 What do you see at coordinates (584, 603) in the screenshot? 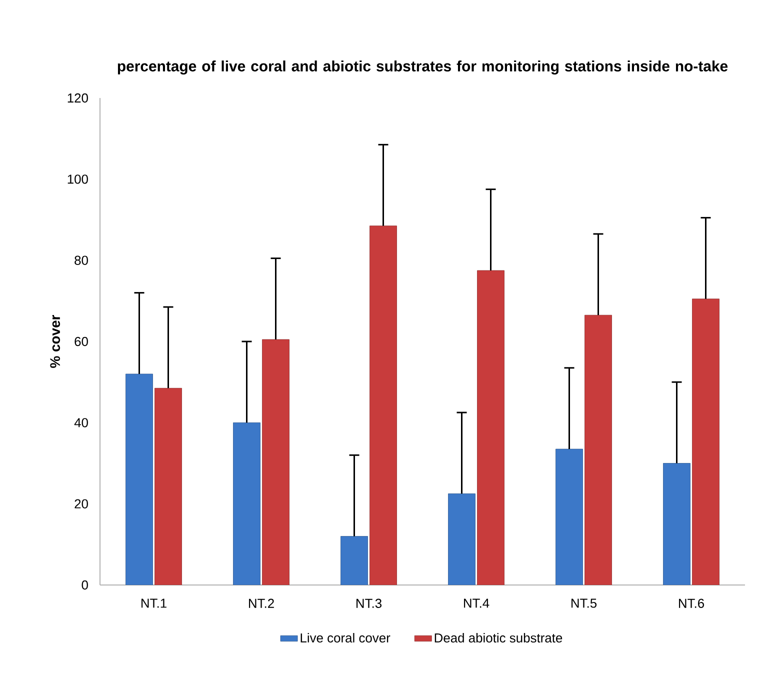
I see `x-tick-label: NT.5` at bounding box center [584, 603].